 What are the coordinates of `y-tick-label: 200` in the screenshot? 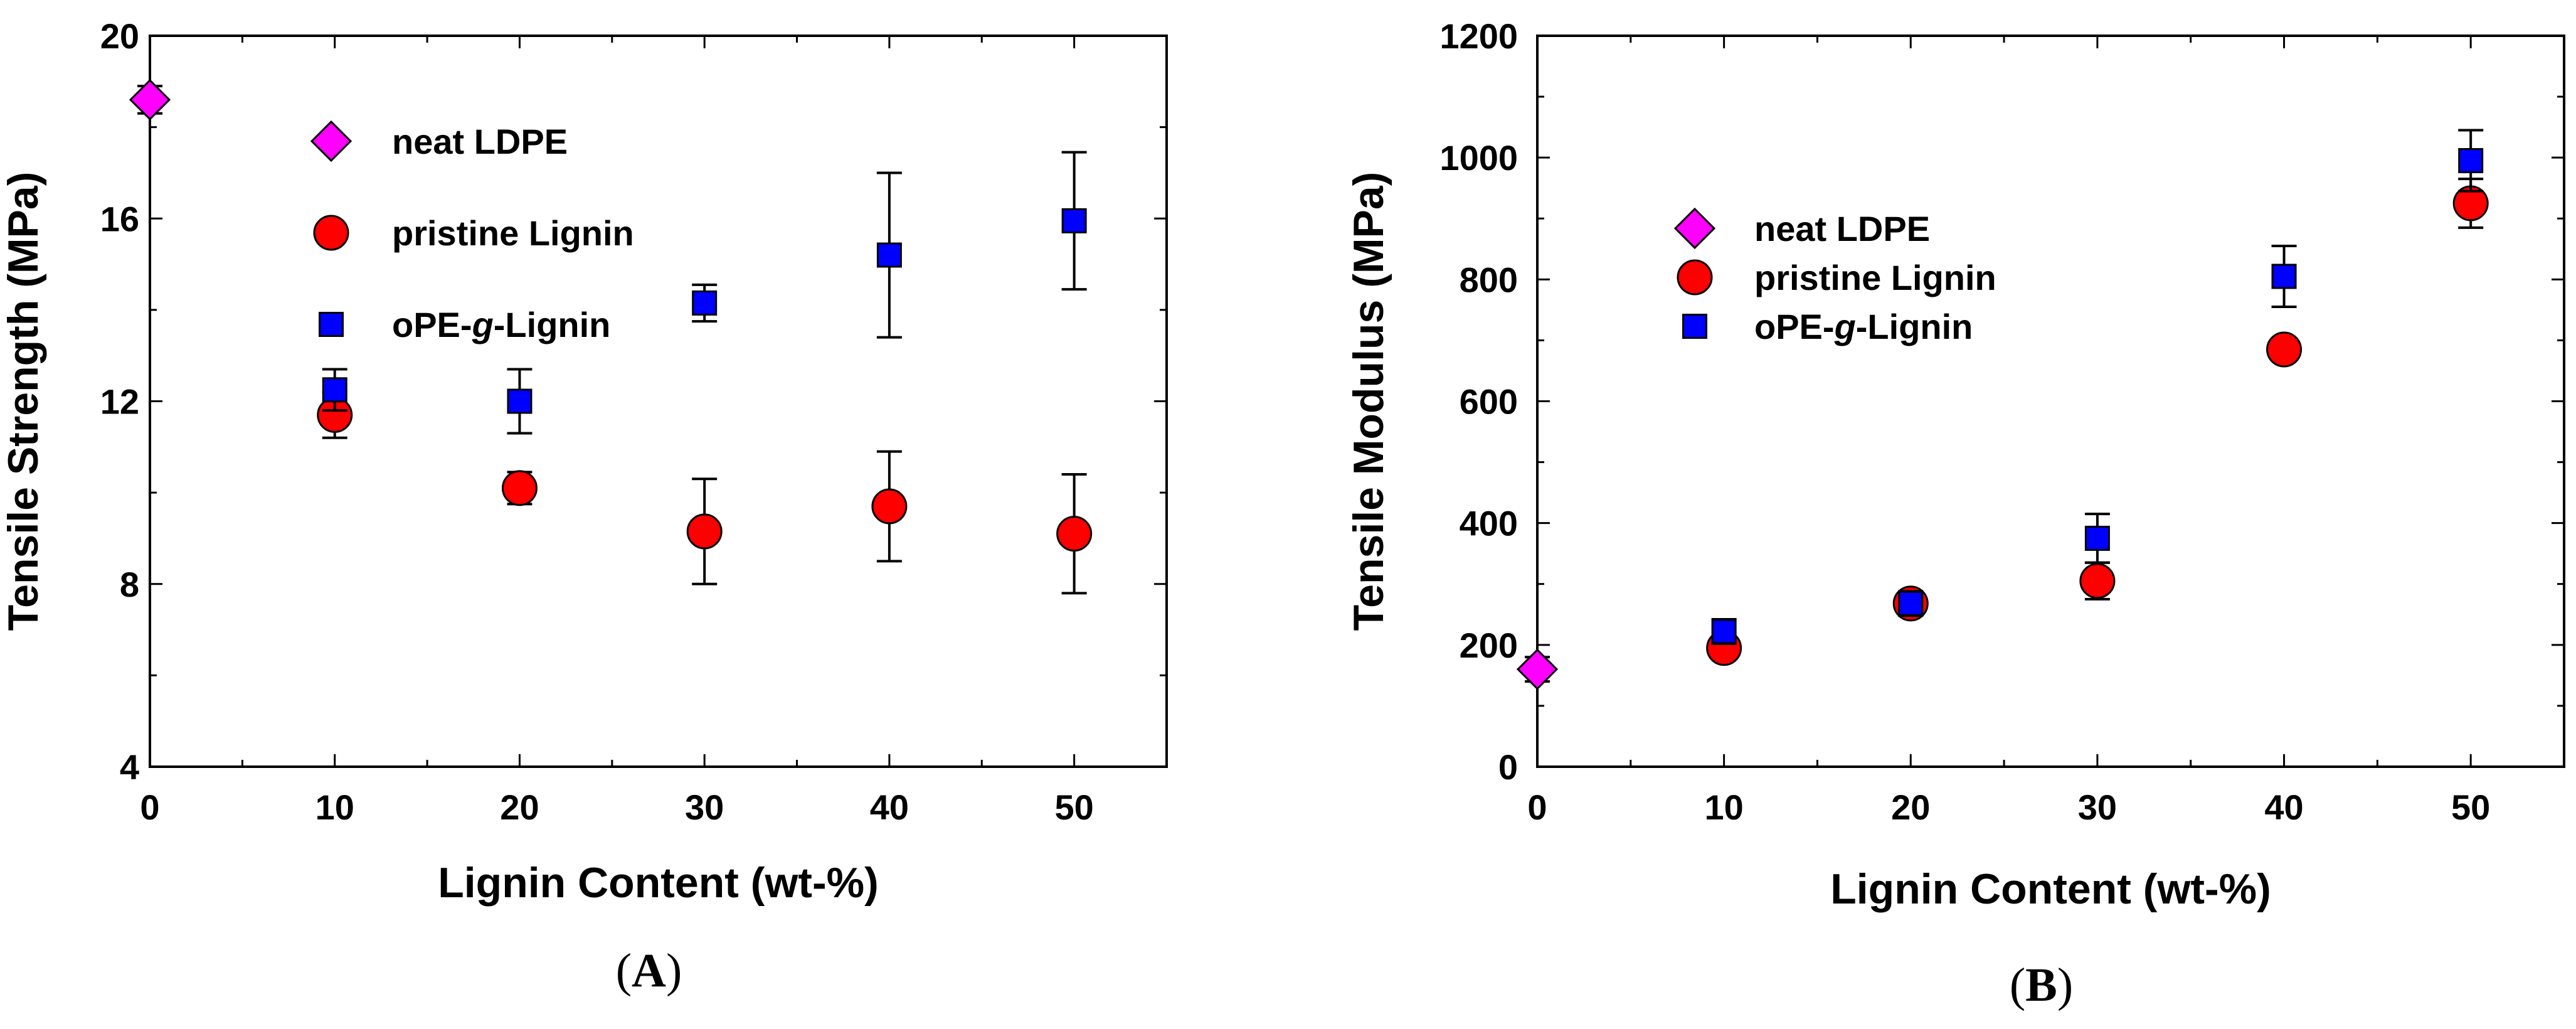 It's located at (1489, 645).